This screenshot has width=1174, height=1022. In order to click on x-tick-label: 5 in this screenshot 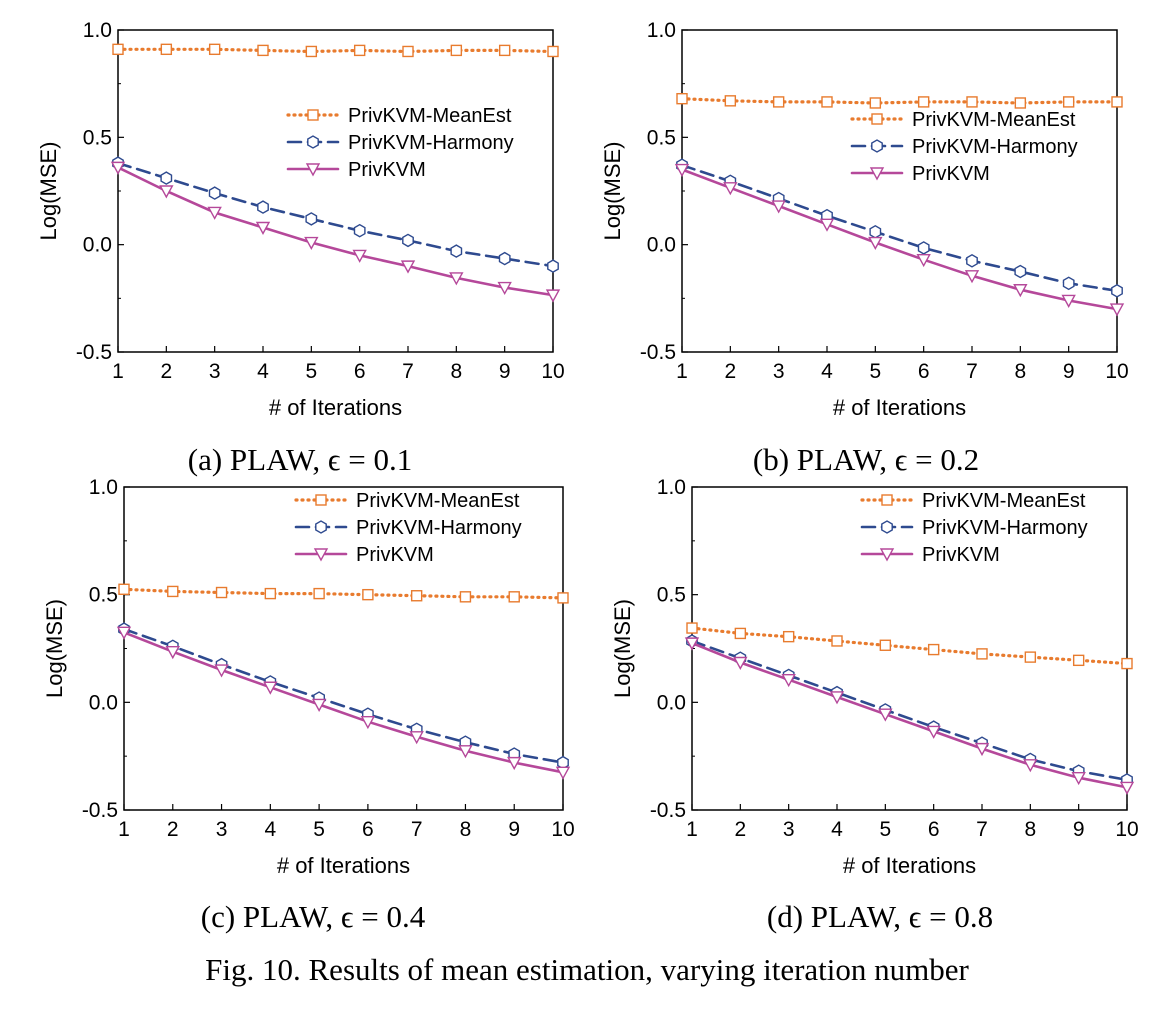, I will do `click(319, 829)`.